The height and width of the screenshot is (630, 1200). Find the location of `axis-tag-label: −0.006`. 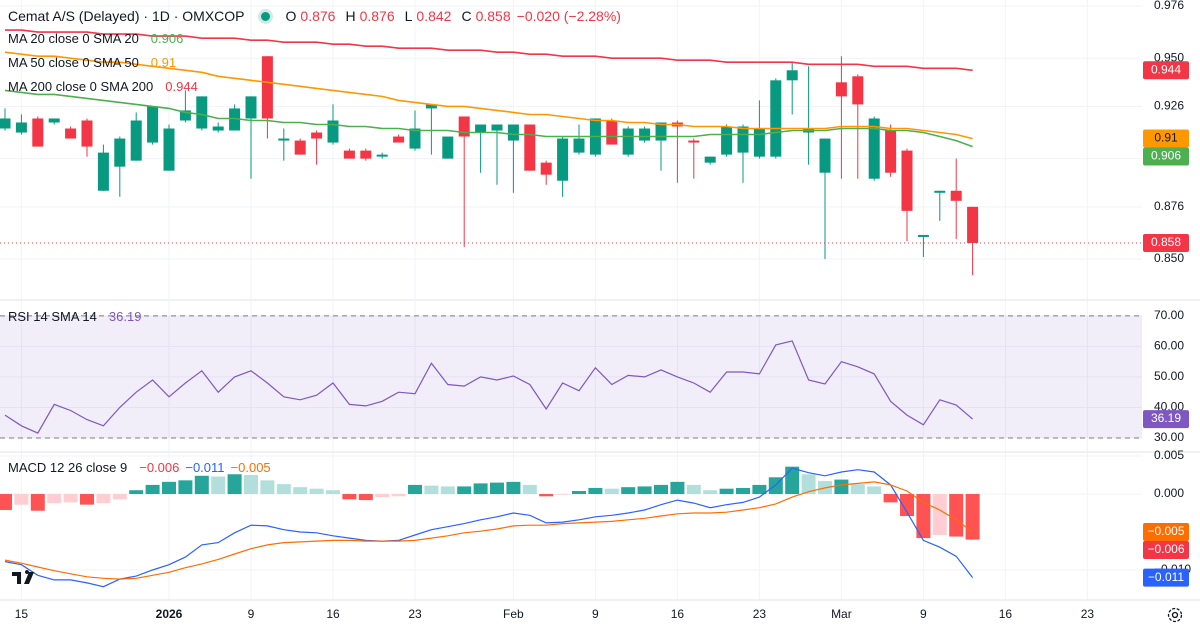

axis-tag-label: −0.006 is located at coordinates (1165, 549).